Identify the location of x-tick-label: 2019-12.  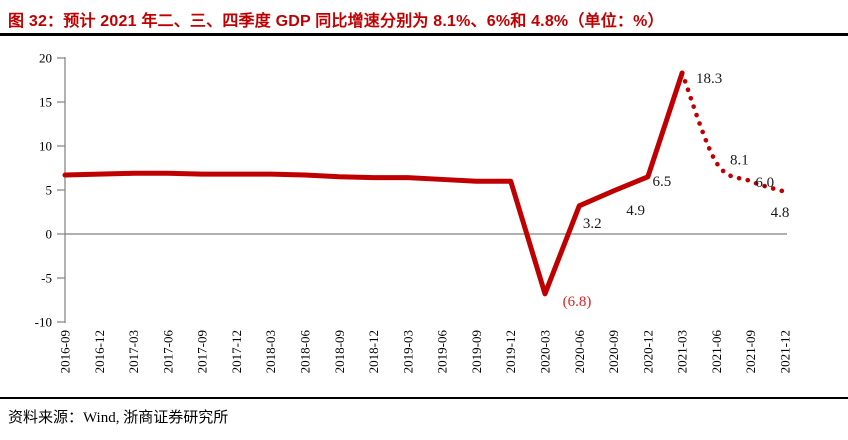
(510, 351).